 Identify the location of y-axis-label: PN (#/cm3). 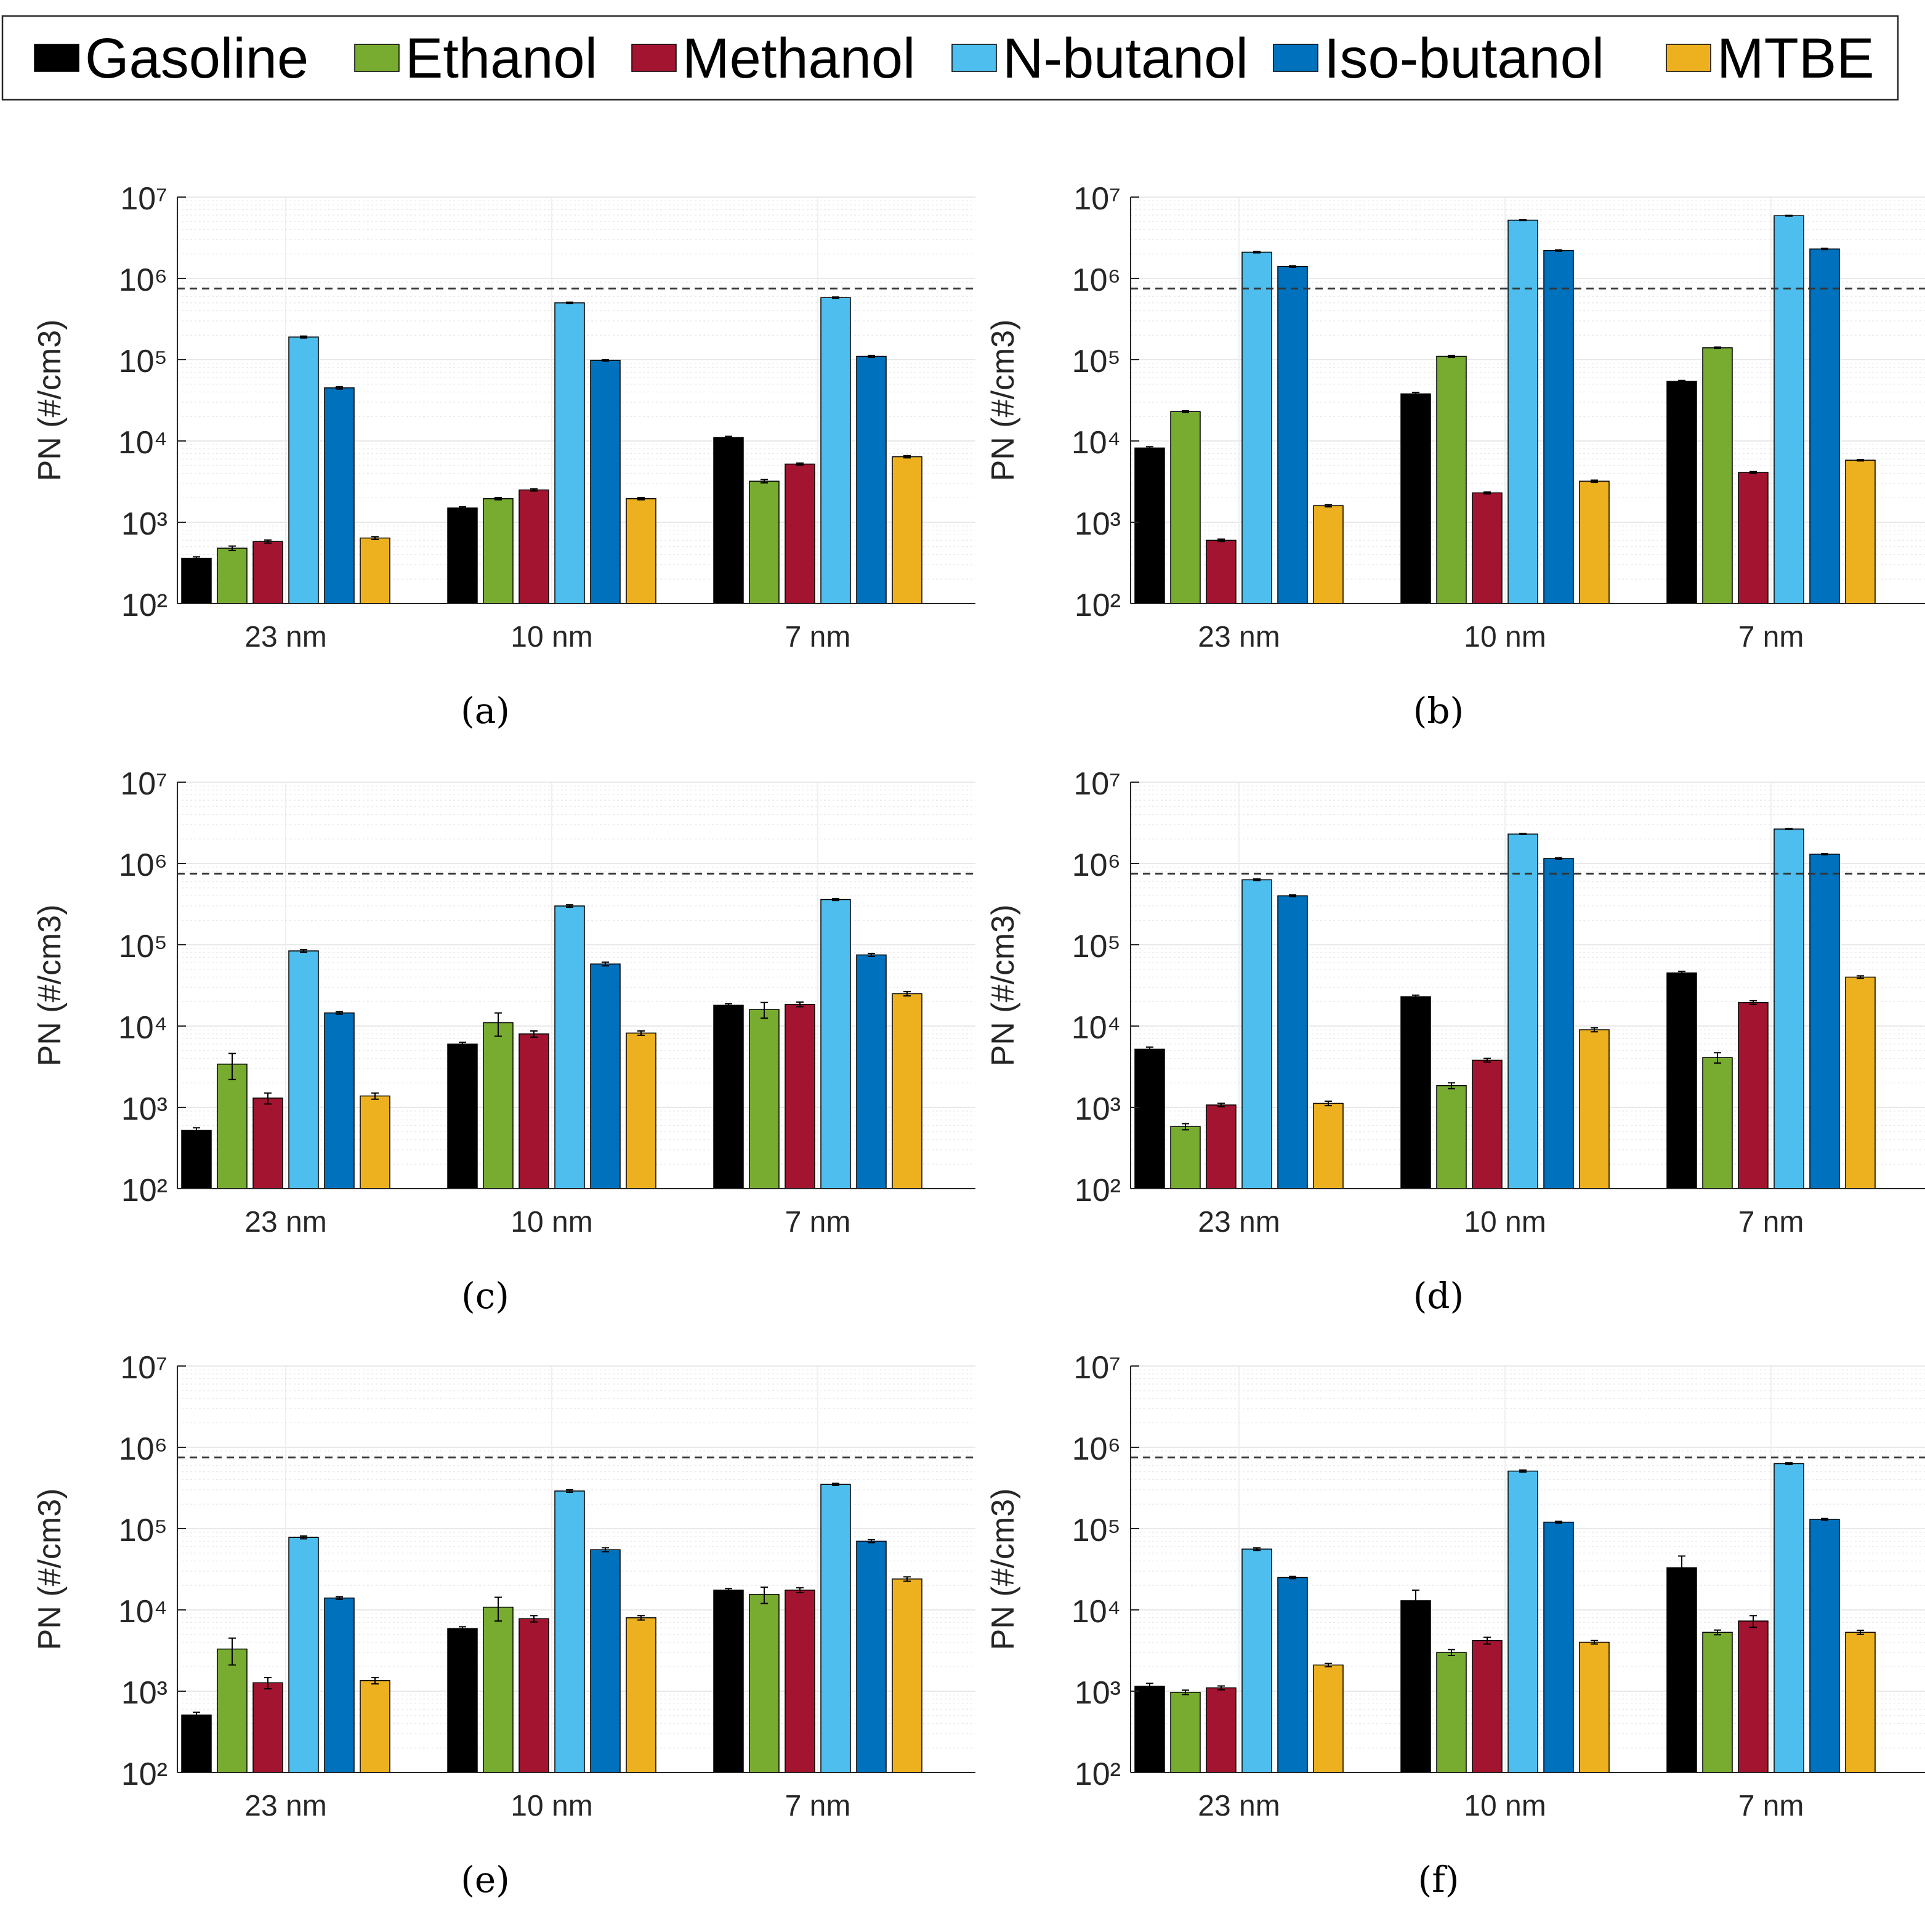
(1003, 1570).